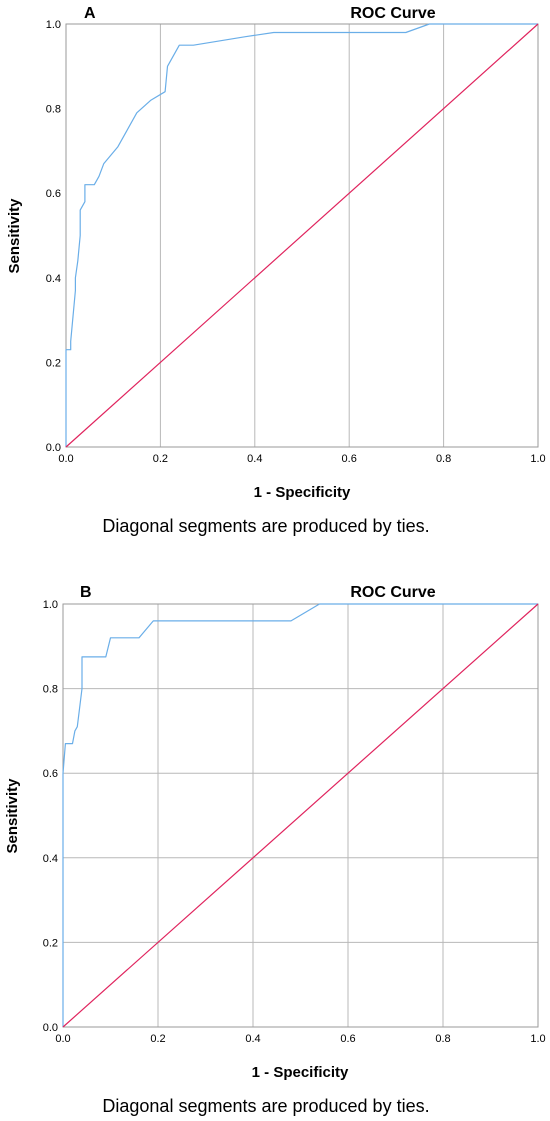  What do you see at coordinates (392, 13) in the screenshot?
I see `chart-title-a: ROC Curve` at bounding box center [392, 13].